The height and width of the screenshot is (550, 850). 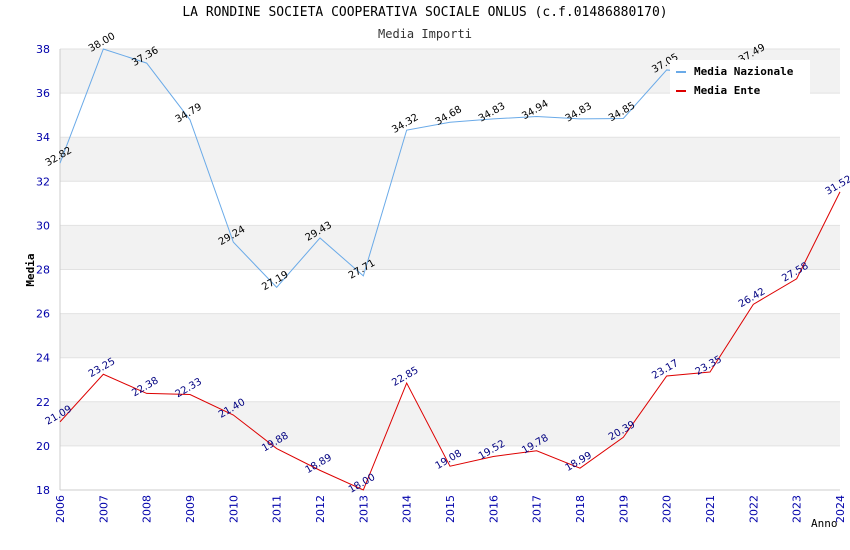 What do you see at coordinates (580, 509) in the screenshot?
I see `x-tick-label: 2018` at bounding box center [580, 509].